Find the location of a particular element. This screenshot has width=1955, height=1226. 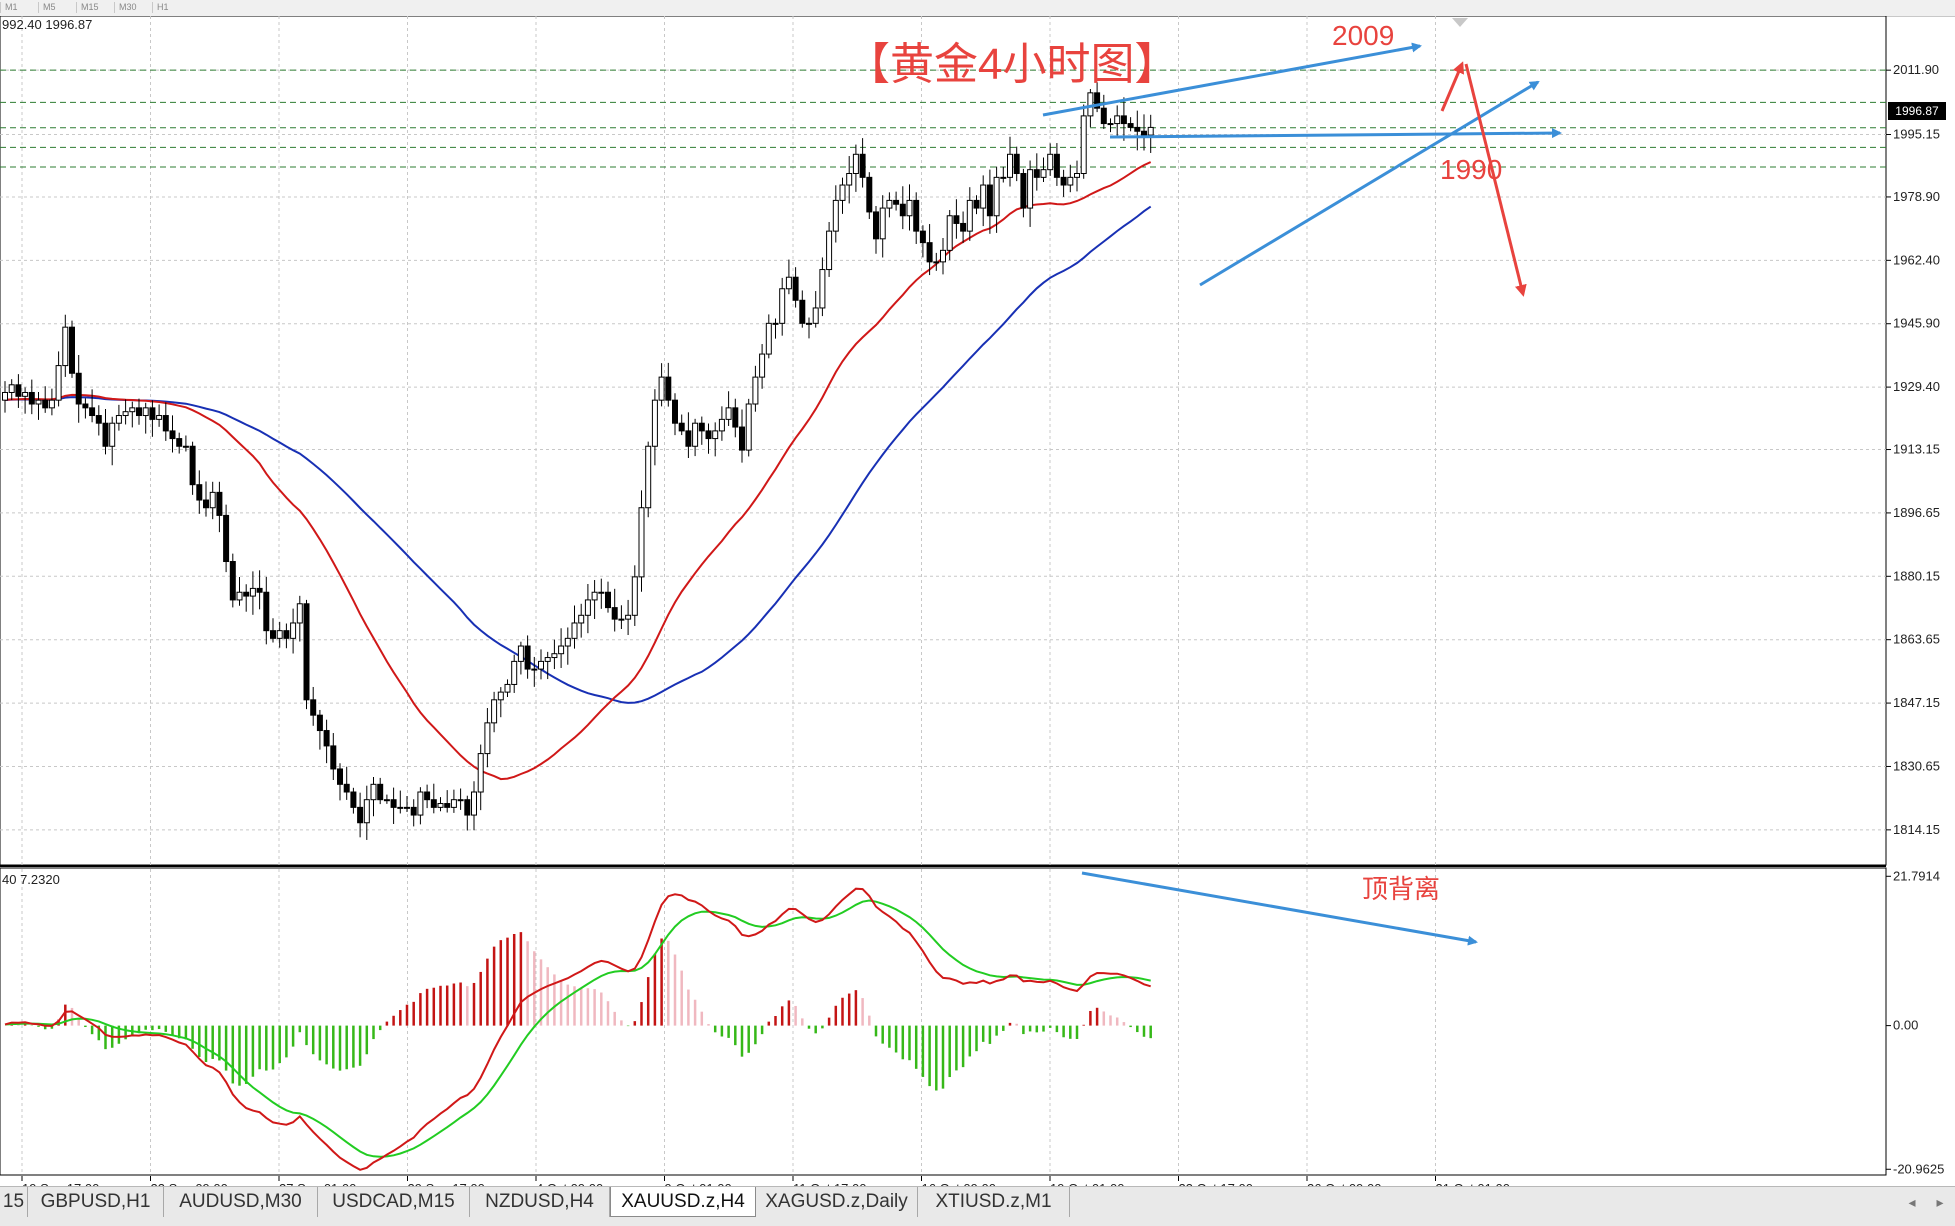

toolbar-button: M1 is located at coordinates (18, 7).